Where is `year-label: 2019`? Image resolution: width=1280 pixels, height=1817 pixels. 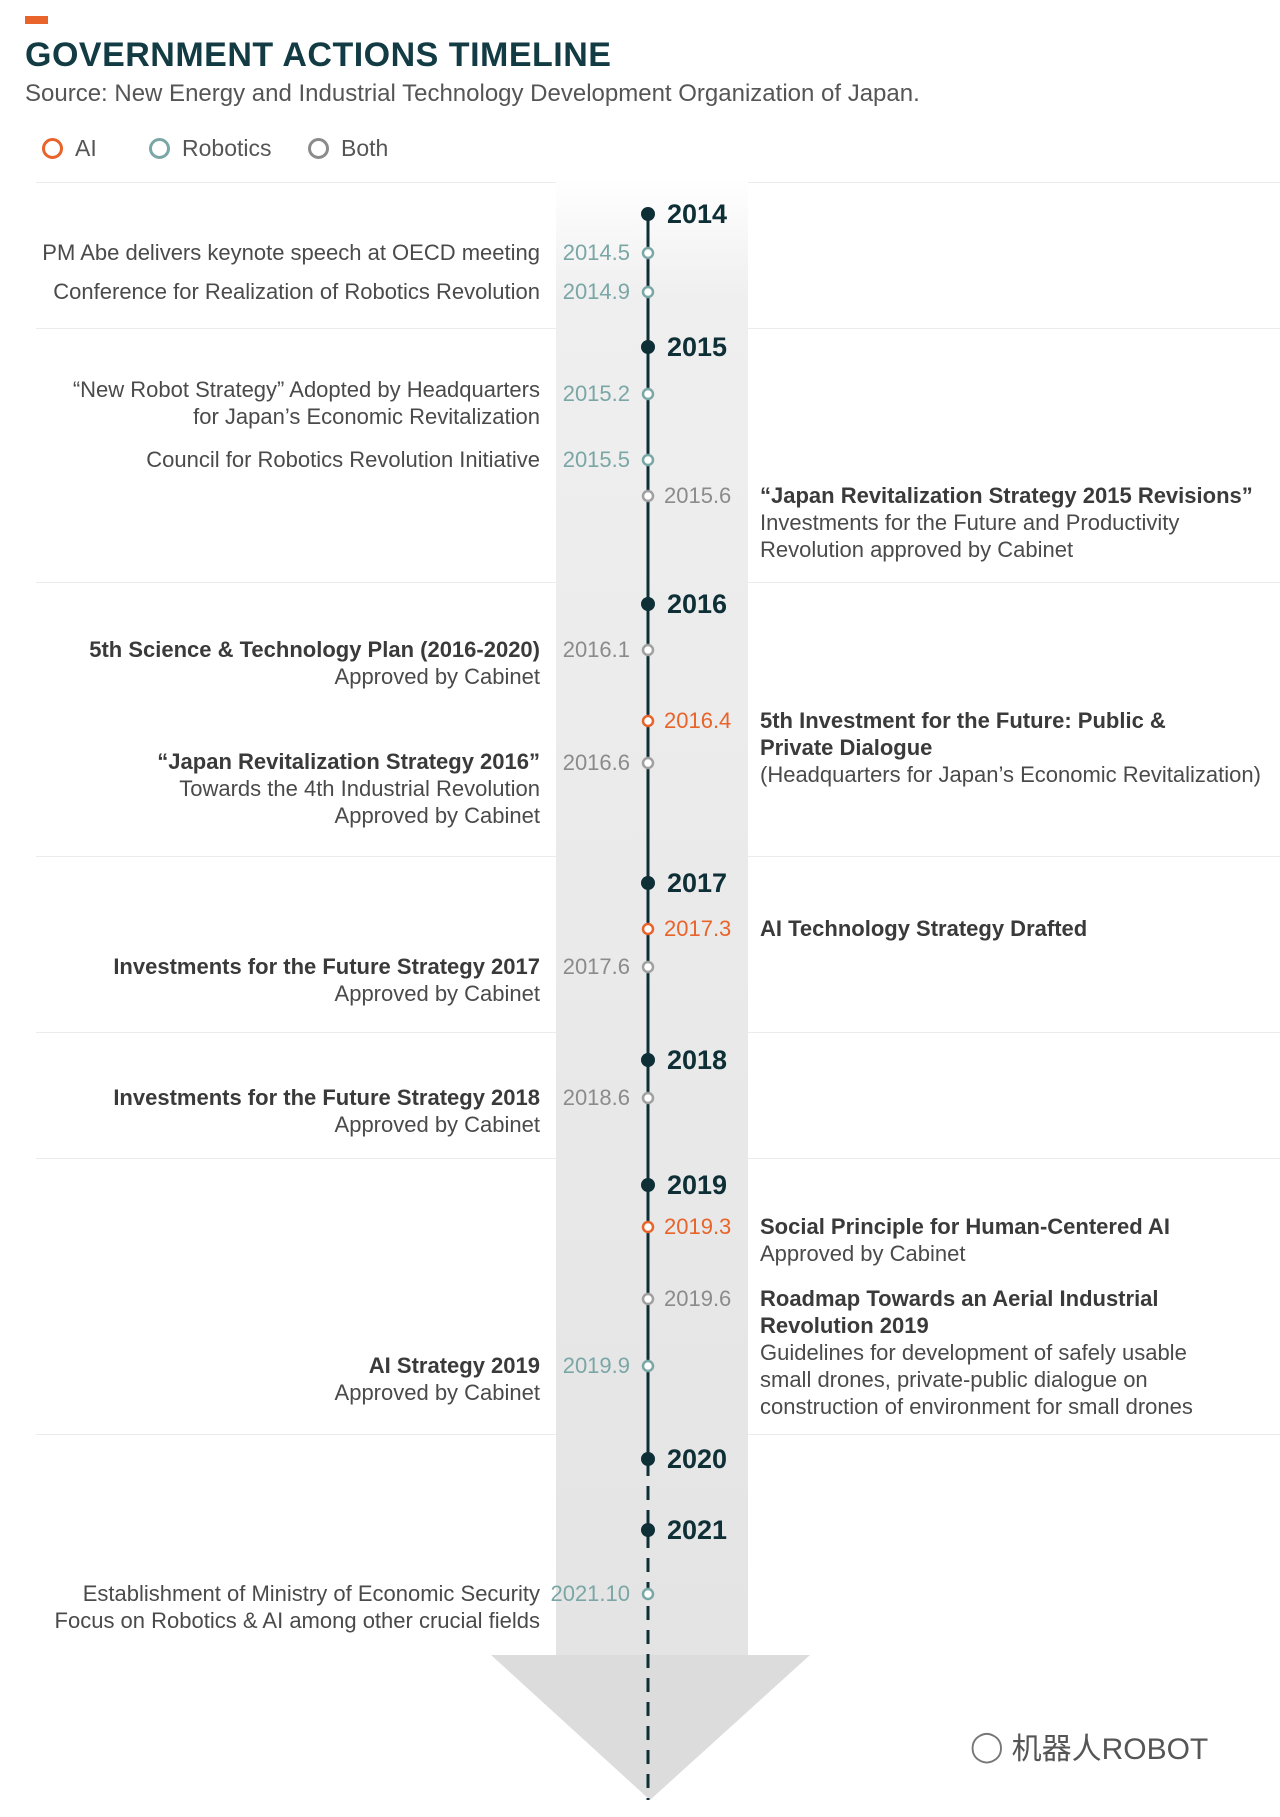 year-label: 2019 is located at coordinates (697, 1185).